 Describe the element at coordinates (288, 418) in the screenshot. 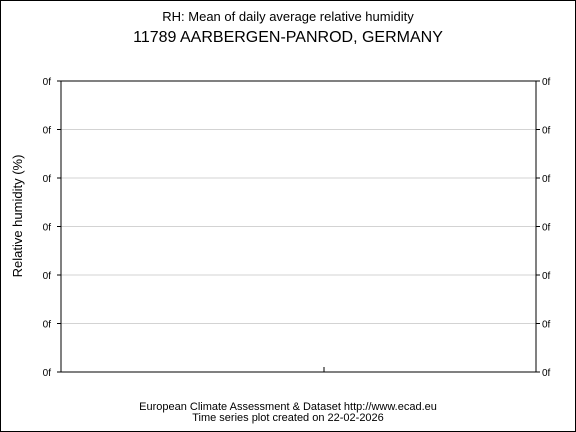

I see `footer-created: Time series plot created on 22-02-2026` at that location.